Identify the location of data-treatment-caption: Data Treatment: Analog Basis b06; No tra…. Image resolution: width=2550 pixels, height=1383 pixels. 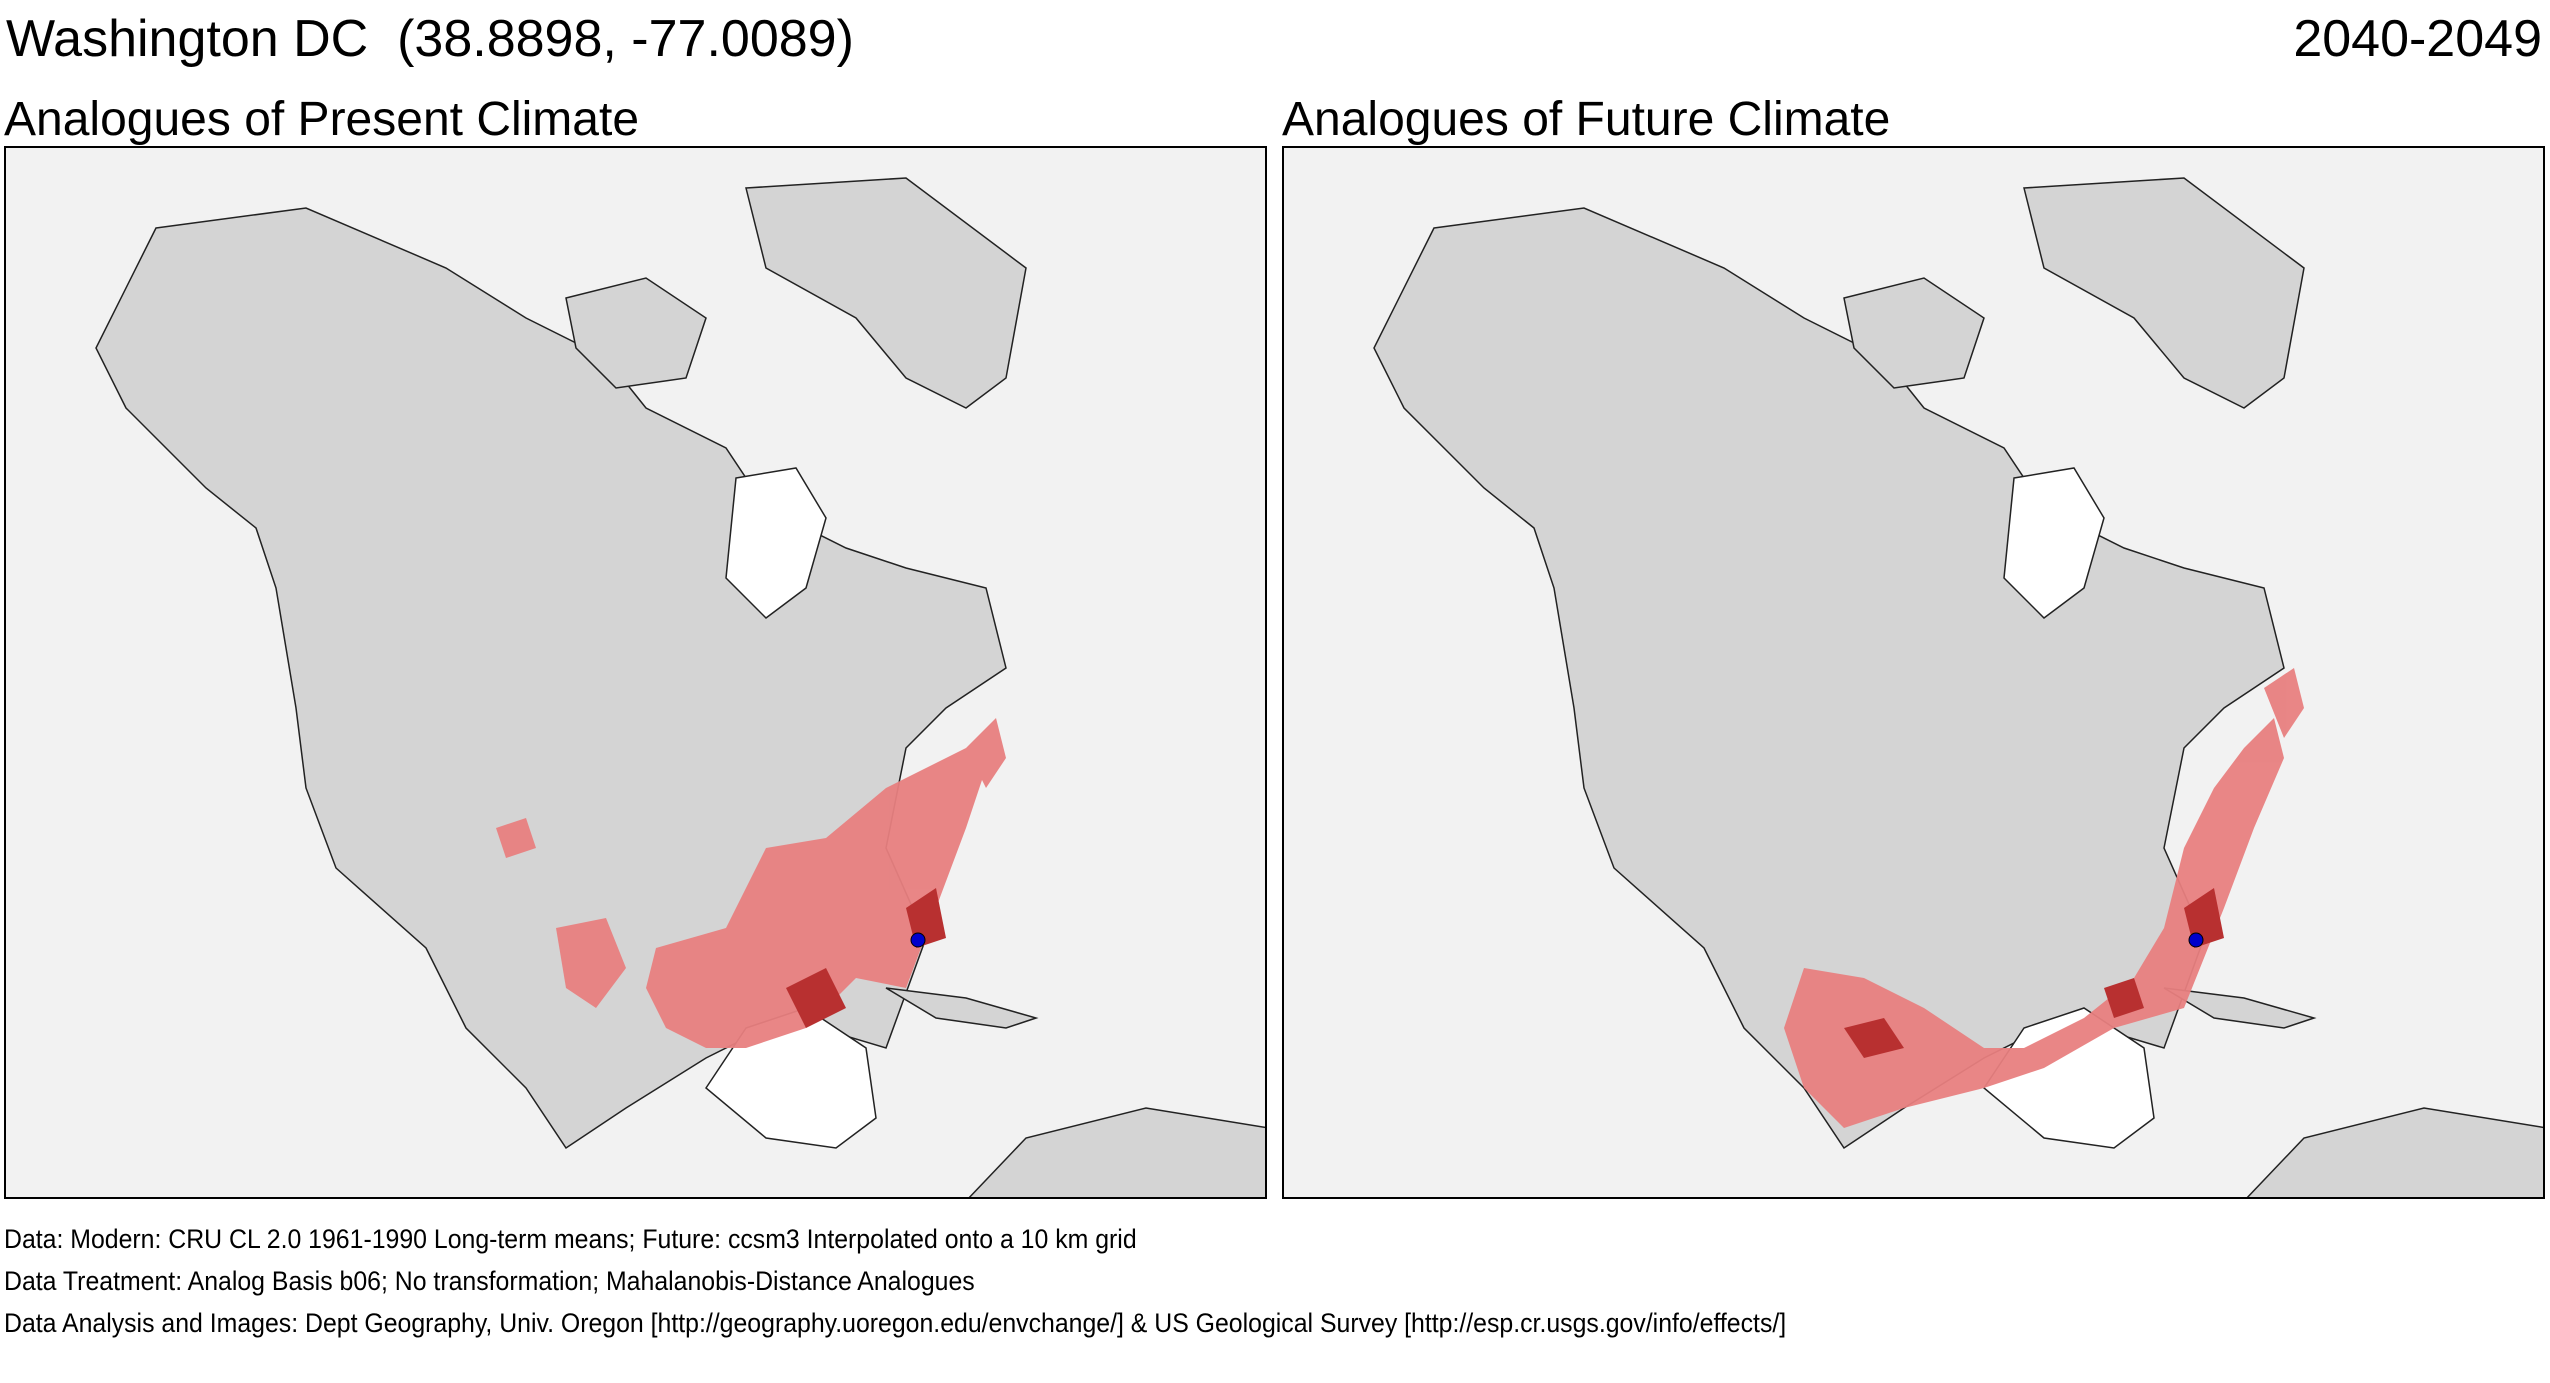
(489, 1281).